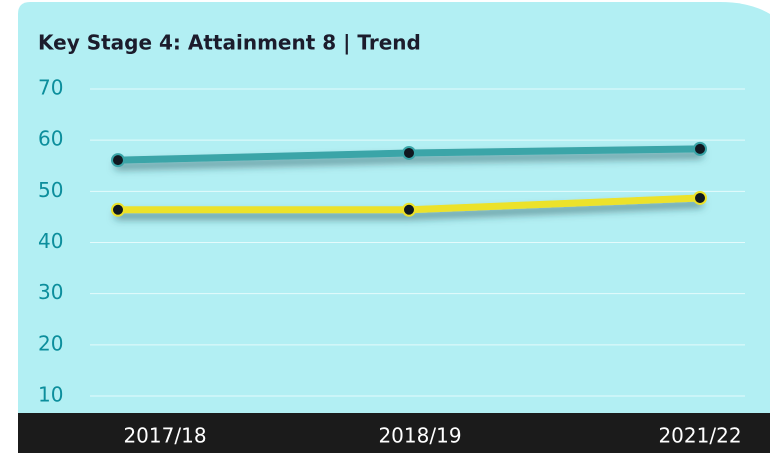 This screenshot has width=770, height=453. I want to click on y-tick-label: 20, so click(50, 343).